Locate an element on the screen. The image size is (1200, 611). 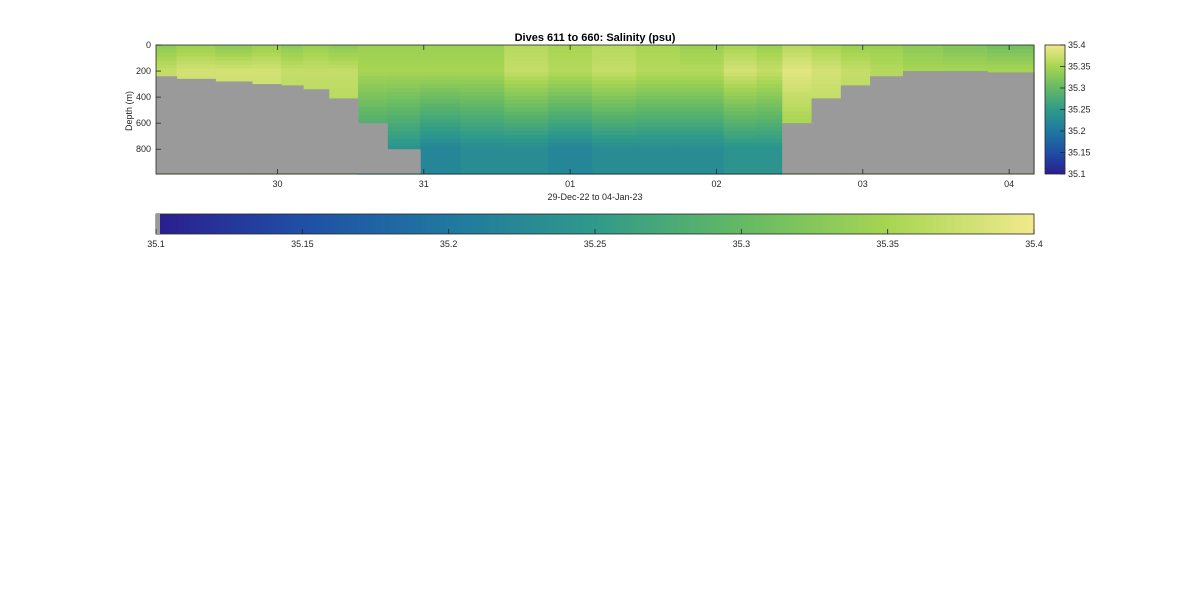
bathymetry-block is located at coordinates (797, 148).